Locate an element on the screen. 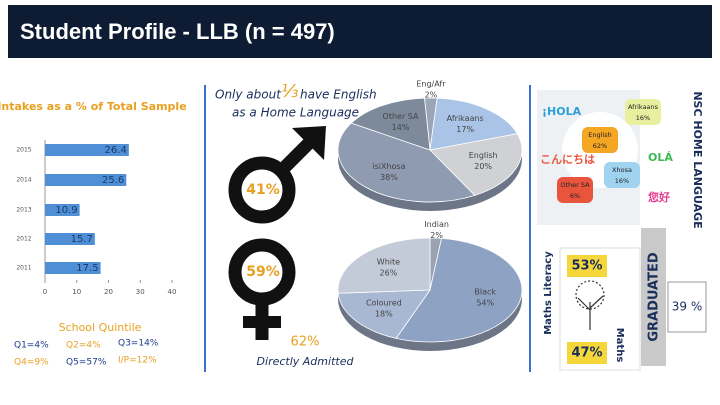 This screenshot has width=720, height=405. x-tick-label: 20 is located at coordinates (108, 292).